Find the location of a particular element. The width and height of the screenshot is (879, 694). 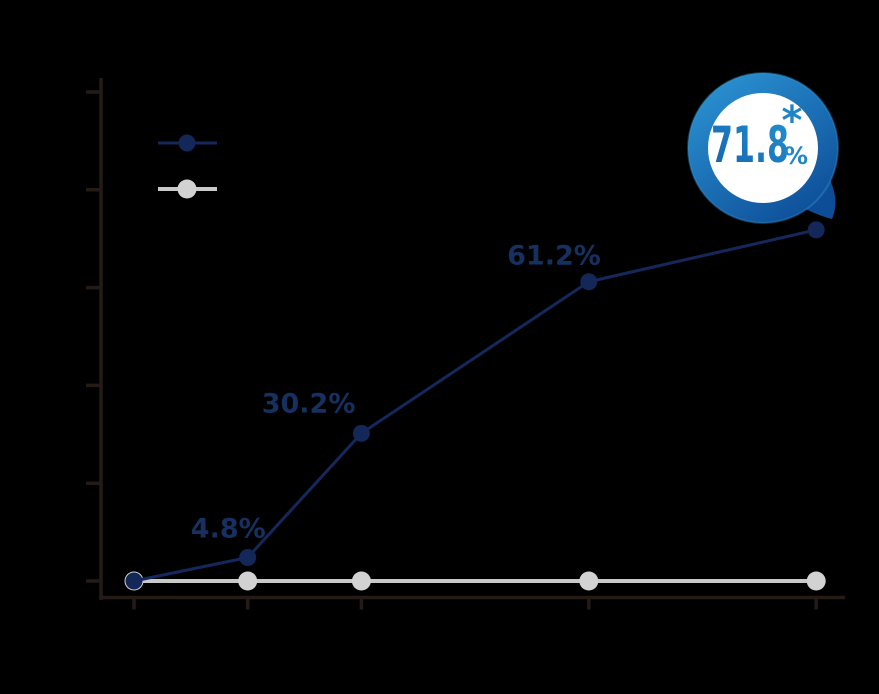

callout-asterisk: * is located at coordinates (792, 121).